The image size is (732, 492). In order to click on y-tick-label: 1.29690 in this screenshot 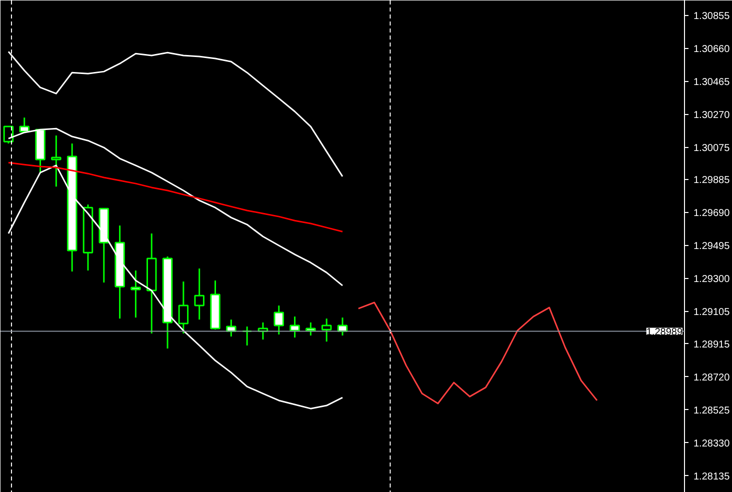, I will do `click(712, 214)`.